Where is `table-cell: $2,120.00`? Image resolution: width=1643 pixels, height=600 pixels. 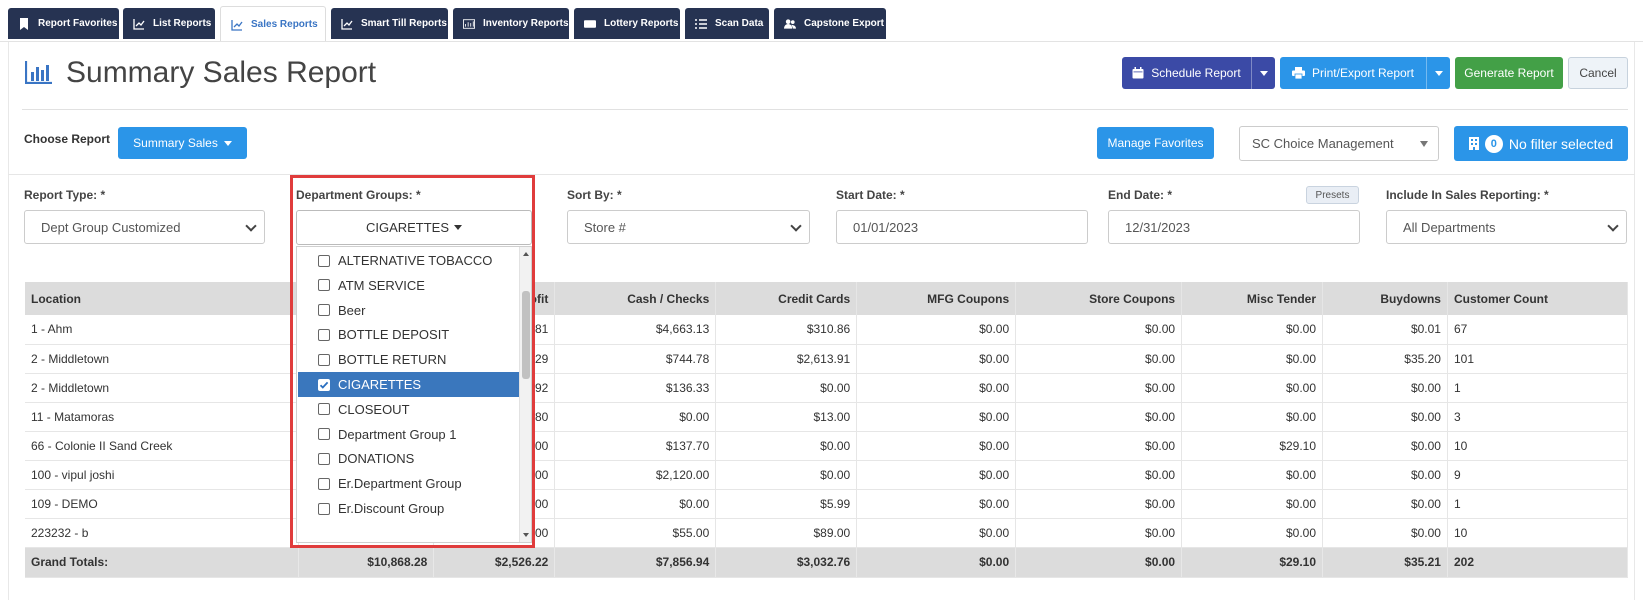 table-cell: $2,120.00 is located at coordinates (635, 475).